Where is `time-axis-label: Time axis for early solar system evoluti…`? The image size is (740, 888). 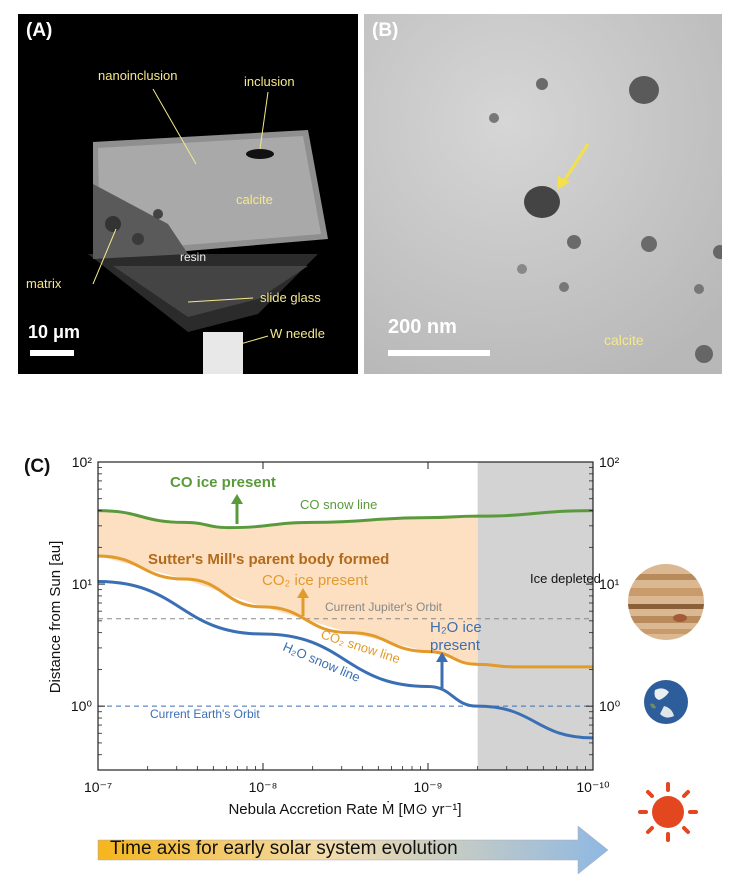 time-axis-label: Time axis for early solar system evoluti… is located at coordinates (284, 848).